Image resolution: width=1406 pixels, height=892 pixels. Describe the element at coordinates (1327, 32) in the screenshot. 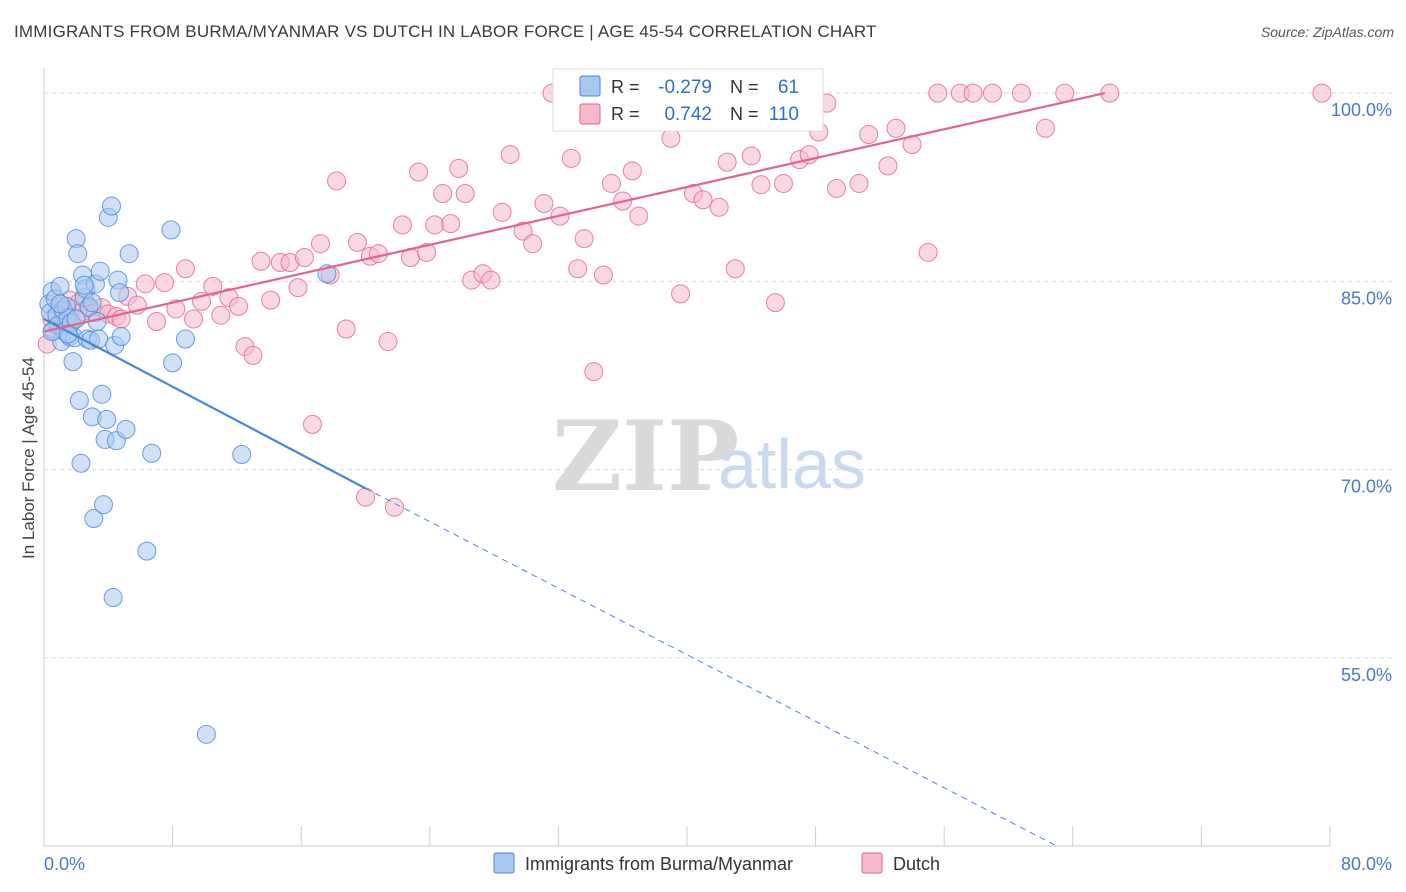

I see `source-credit: Source: ZipAtlas.com` at that location.